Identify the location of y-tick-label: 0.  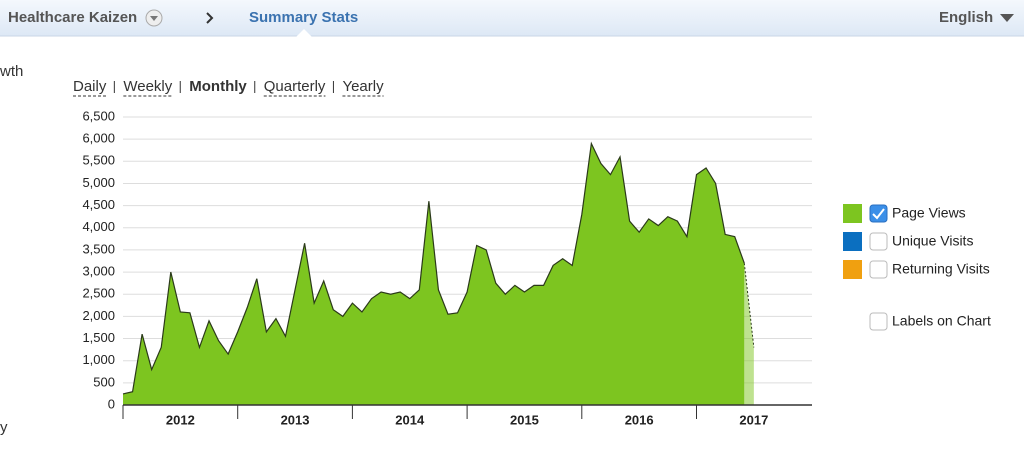
(111, 403).